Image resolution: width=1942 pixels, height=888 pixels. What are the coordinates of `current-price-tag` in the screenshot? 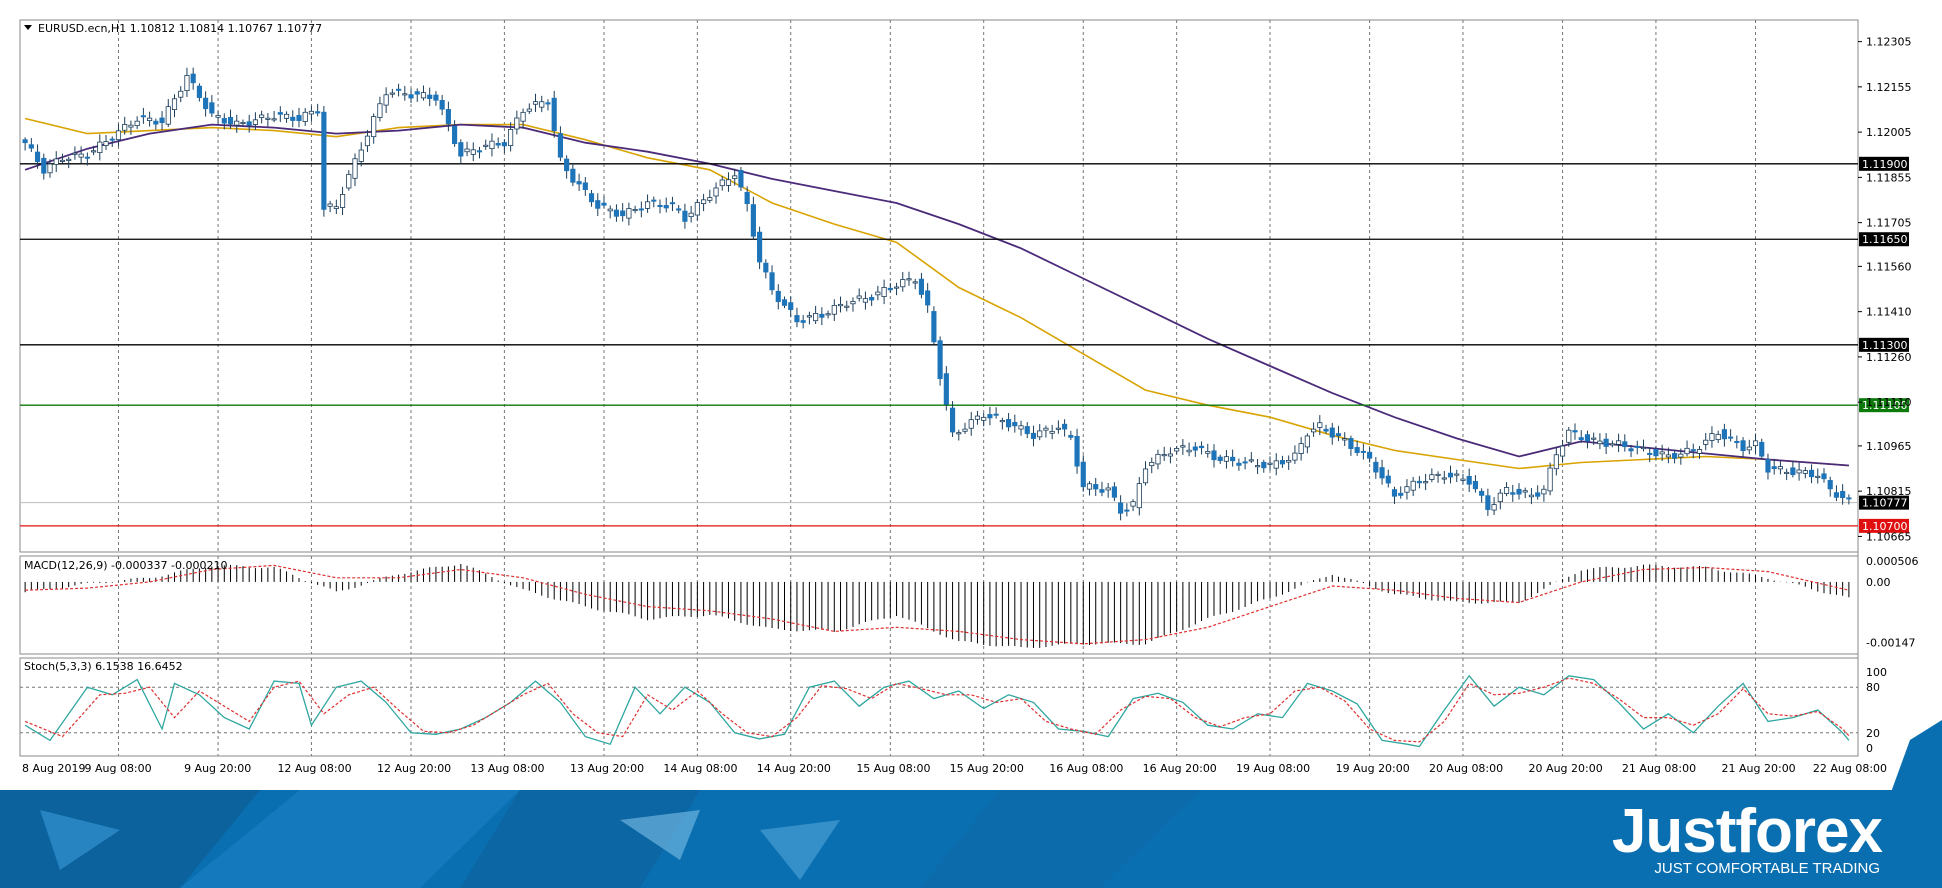 It's located at (1884, 502).